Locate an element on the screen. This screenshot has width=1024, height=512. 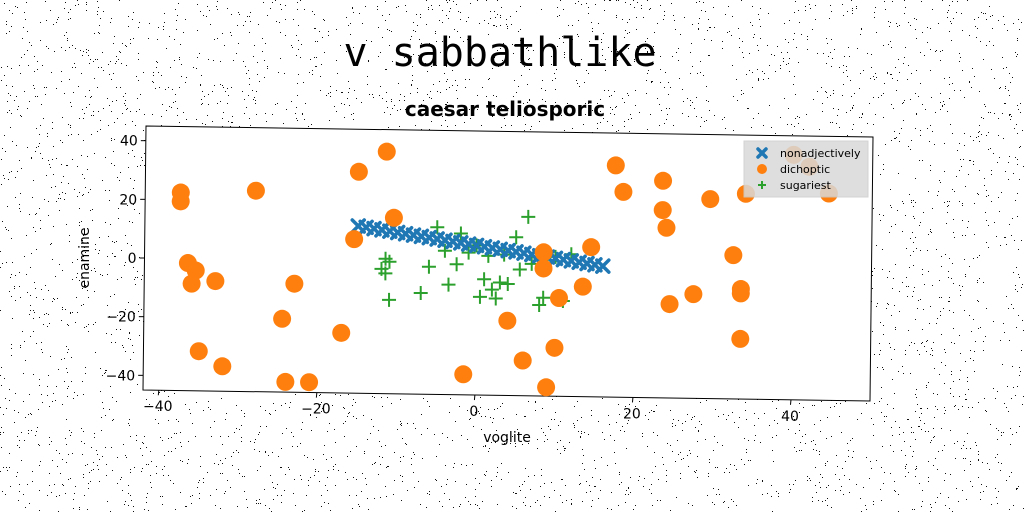
x-tick-label: −40 is located at coordinates (158, 407).